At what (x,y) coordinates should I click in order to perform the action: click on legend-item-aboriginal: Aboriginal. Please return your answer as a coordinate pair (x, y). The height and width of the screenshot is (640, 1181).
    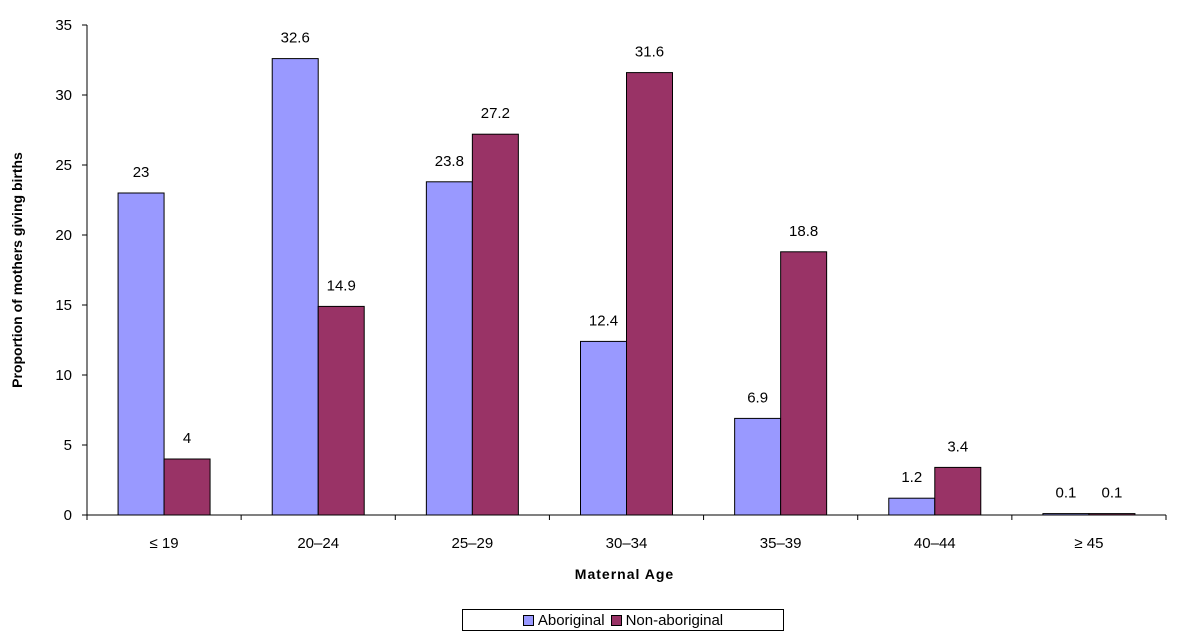
    Looking at the image, I should click on (563, 620).